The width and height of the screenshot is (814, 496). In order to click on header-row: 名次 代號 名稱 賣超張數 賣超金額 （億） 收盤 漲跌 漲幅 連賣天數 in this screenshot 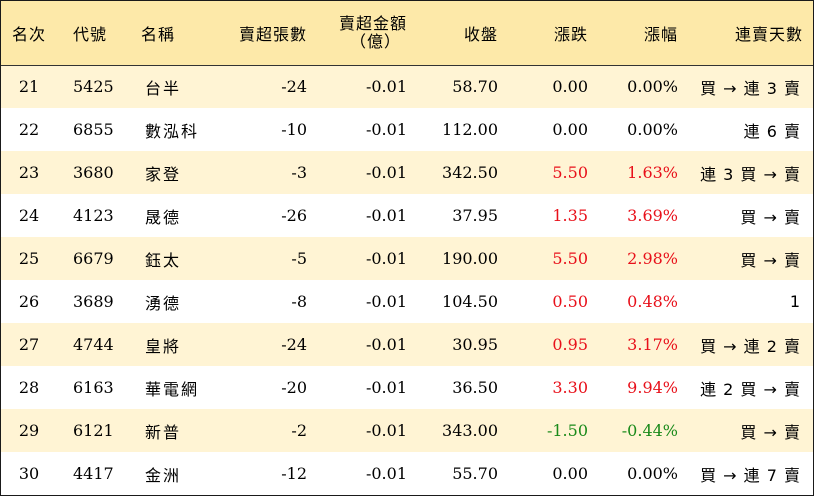, I will do `click(407, 33)`.